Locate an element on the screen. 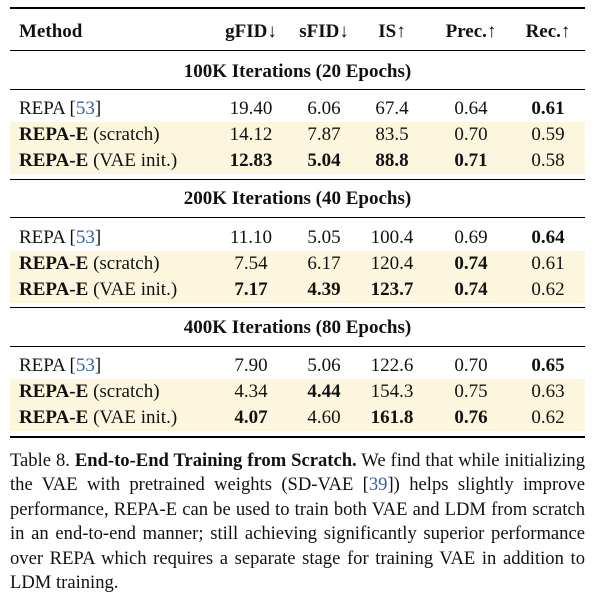 The width and height of the screenshot is (594, 610). header-rec: Rec.↑ is located at coordinates (548, 31).